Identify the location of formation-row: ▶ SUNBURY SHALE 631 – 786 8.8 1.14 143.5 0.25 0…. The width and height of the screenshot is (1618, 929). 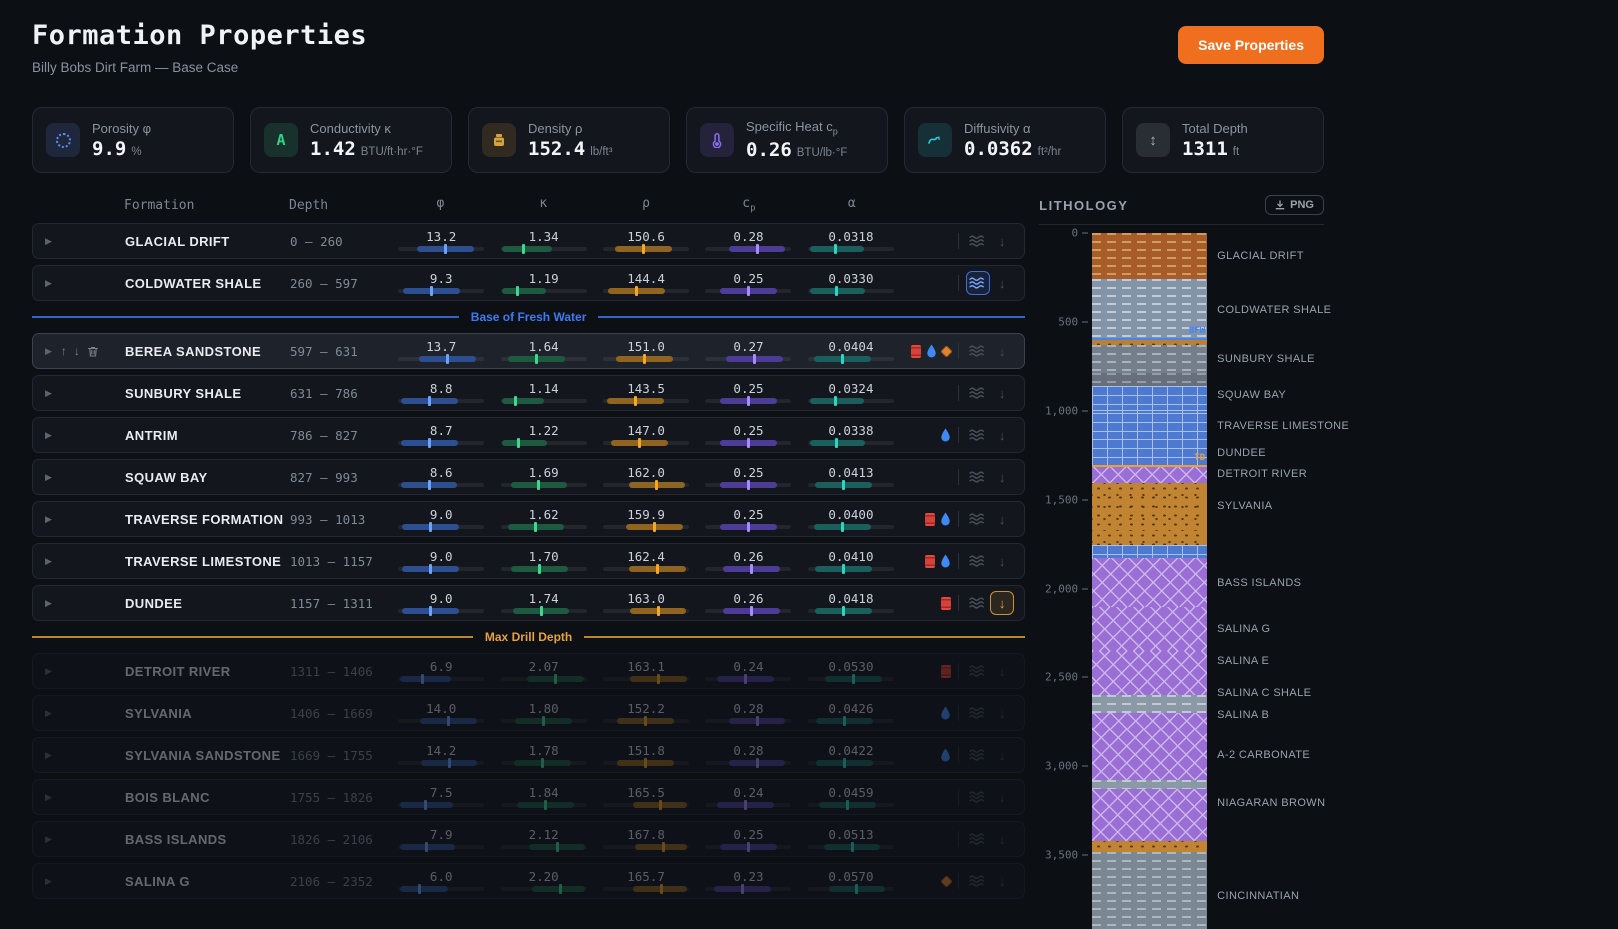
(529, 393).